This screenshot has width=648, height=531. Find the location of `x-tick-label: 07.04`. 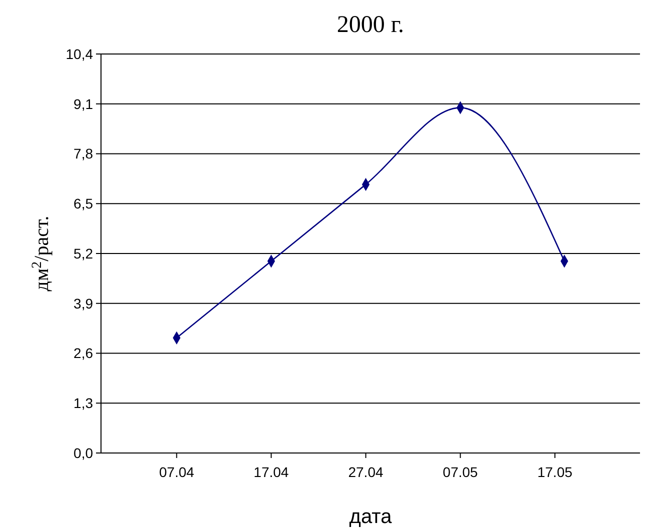

x-tick-label: 07.04 is located at coordinates (176, 472).